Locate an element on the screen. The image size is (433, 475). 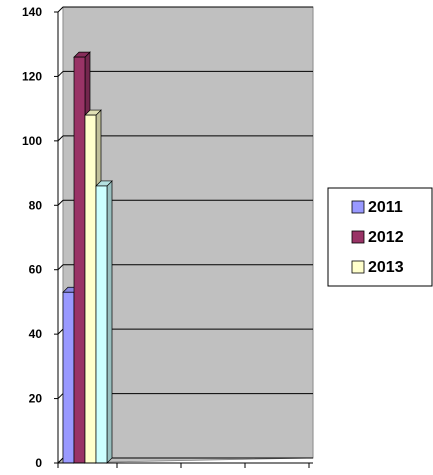
legend-label-2013: 2013 is located at coordinates (386, 267).